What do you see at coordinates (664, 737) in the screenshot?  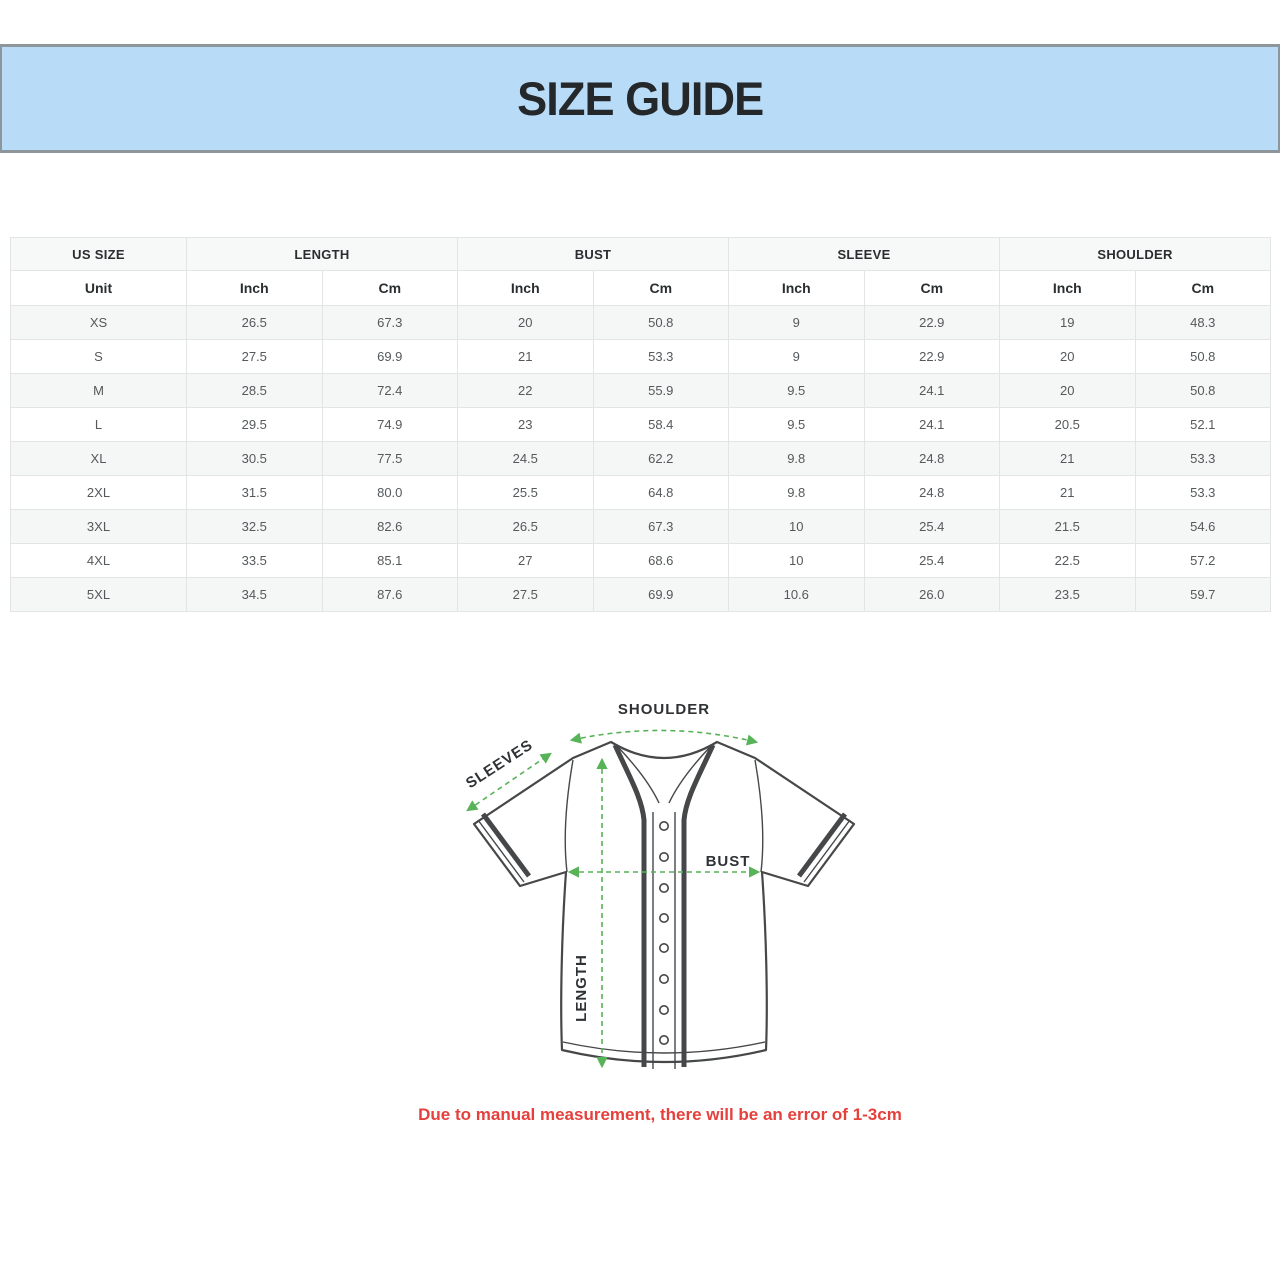 I see `shoulder-measure-arrow` at bounding box center [664, 737].